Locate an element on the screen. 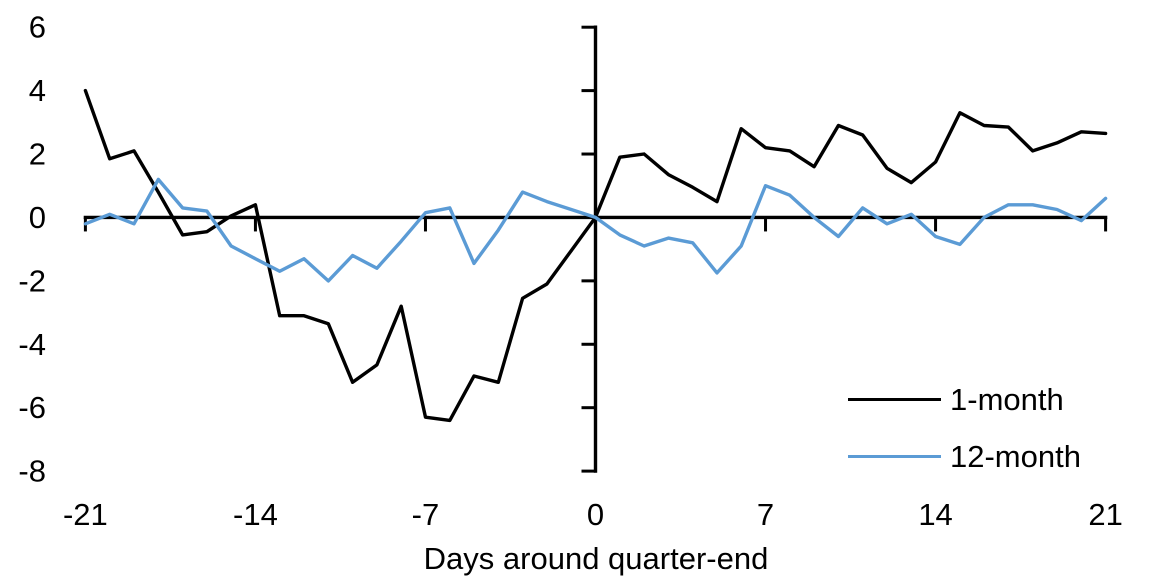 The image size is (1152, 584). legend-label: 1-month is located at coordinates (1007, 399).